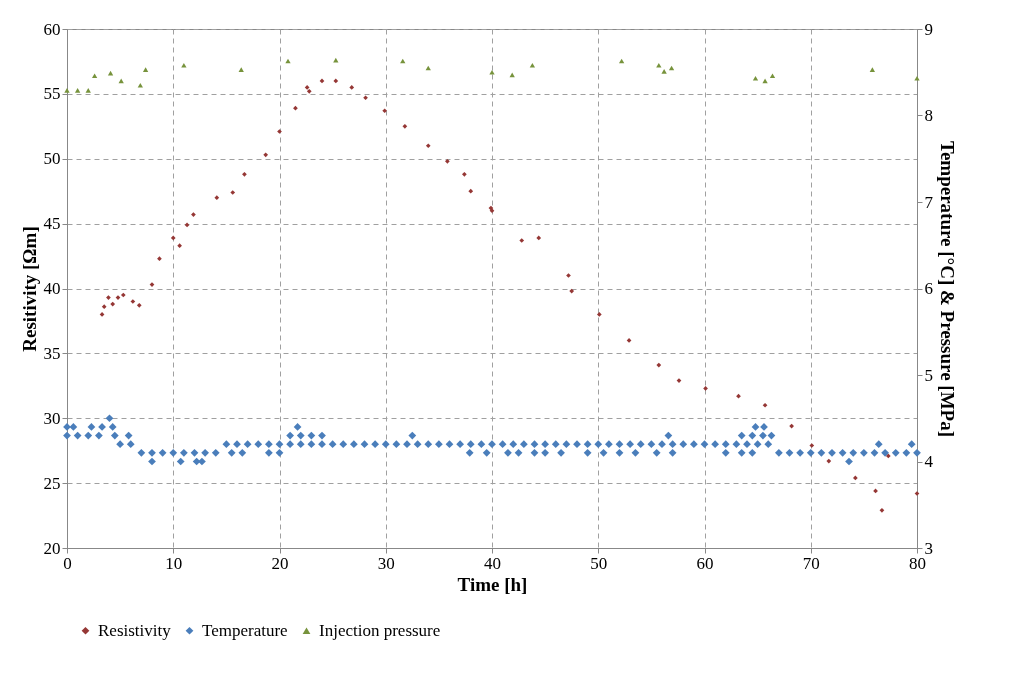 The width and height of the screenshot is (1028, 674). Describe the element at coordinates (52, 224) in the screenshot. I see `y-tick-label: 45` at that location.